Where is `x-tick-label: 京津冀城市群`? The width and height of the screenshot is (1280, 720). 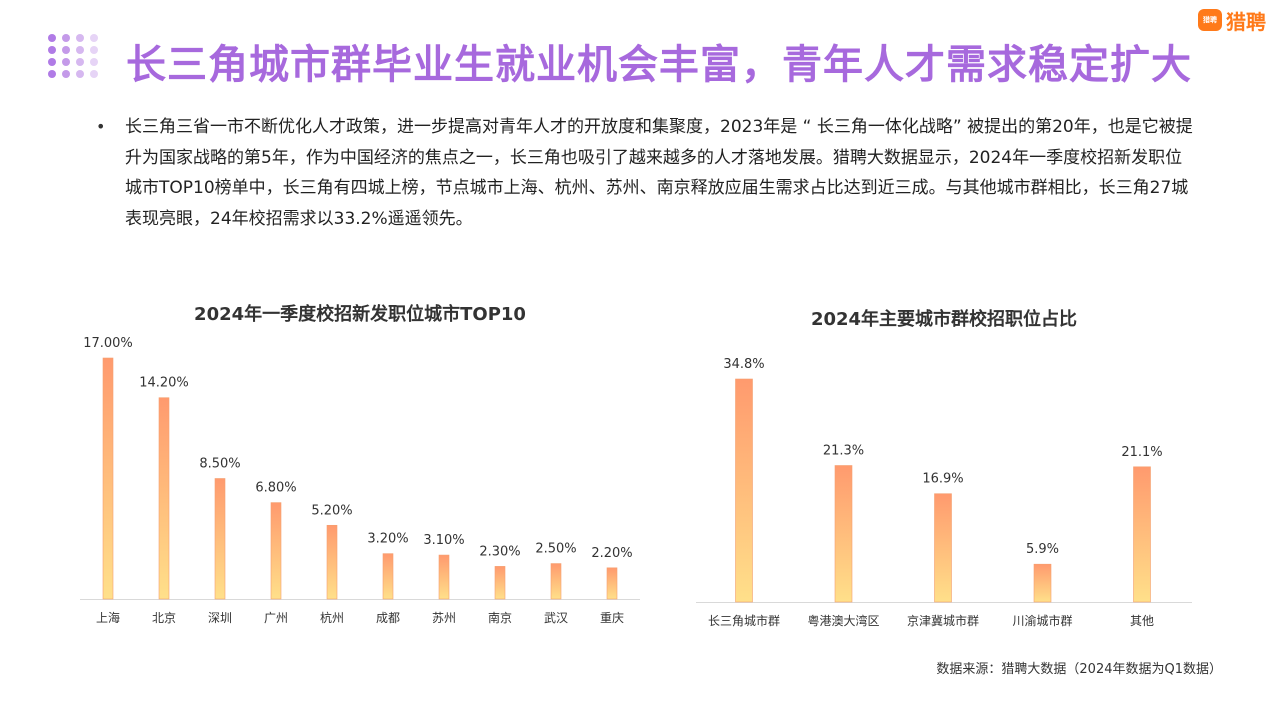 x-tick-label: 京津冀城市群 is located at coordinates (943, 620).